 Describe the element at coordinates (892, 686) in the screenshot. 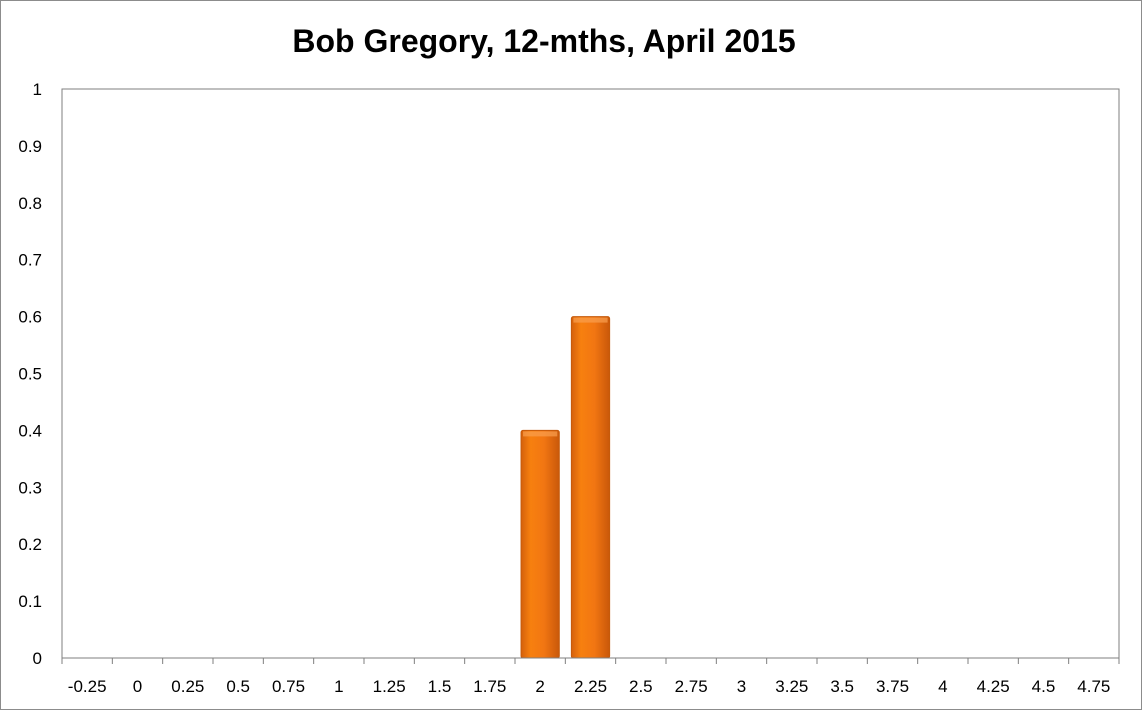

I see `x-tick-label: 3.75` at that location.